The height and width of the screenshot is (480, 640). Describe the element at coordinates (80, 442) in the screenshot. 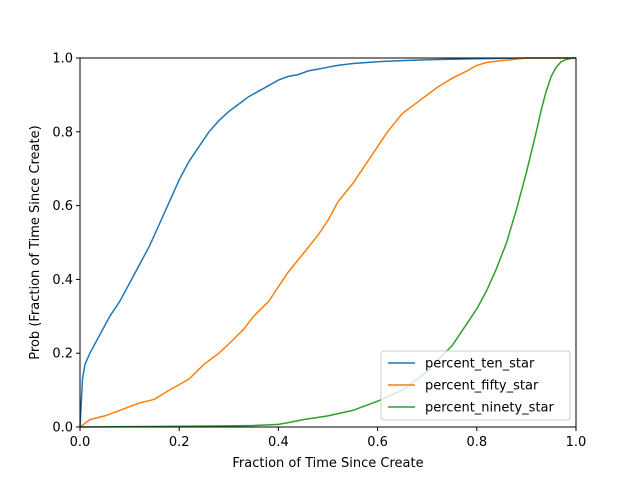

I see `x-tick-label: 0.0` at that location.